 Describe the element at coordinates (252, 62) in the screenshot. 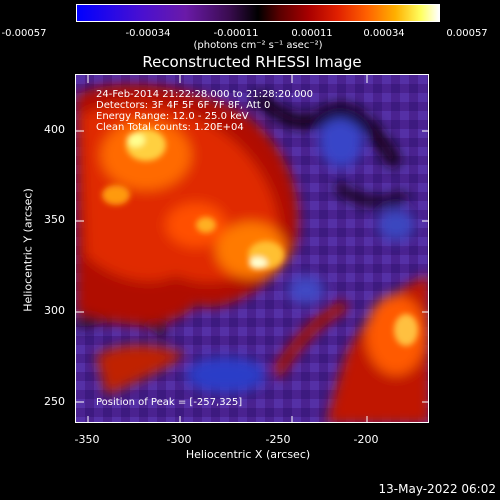

I see `plot-title: Reconstructed RHESSI Image` at that location.